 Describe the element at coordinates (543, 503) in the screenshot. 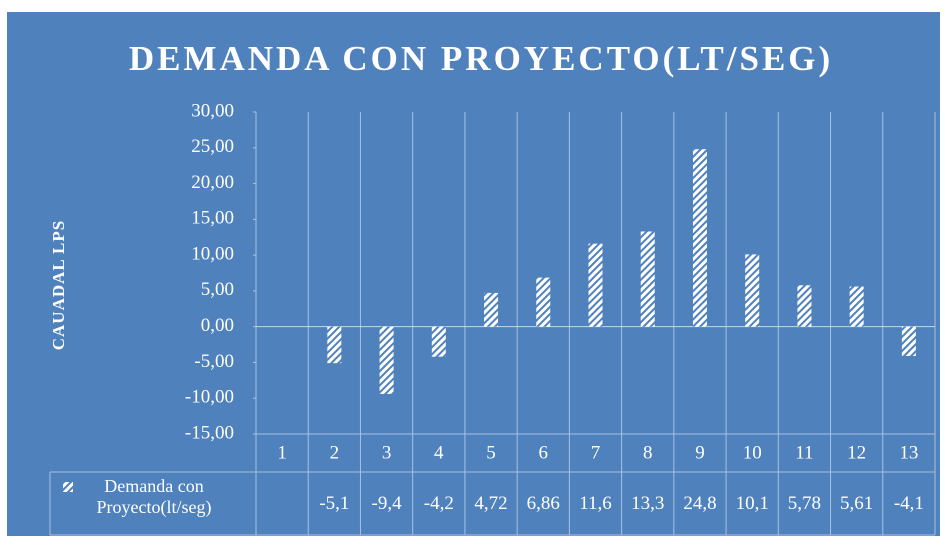

I see `data-table-value: 6,86` at that location.